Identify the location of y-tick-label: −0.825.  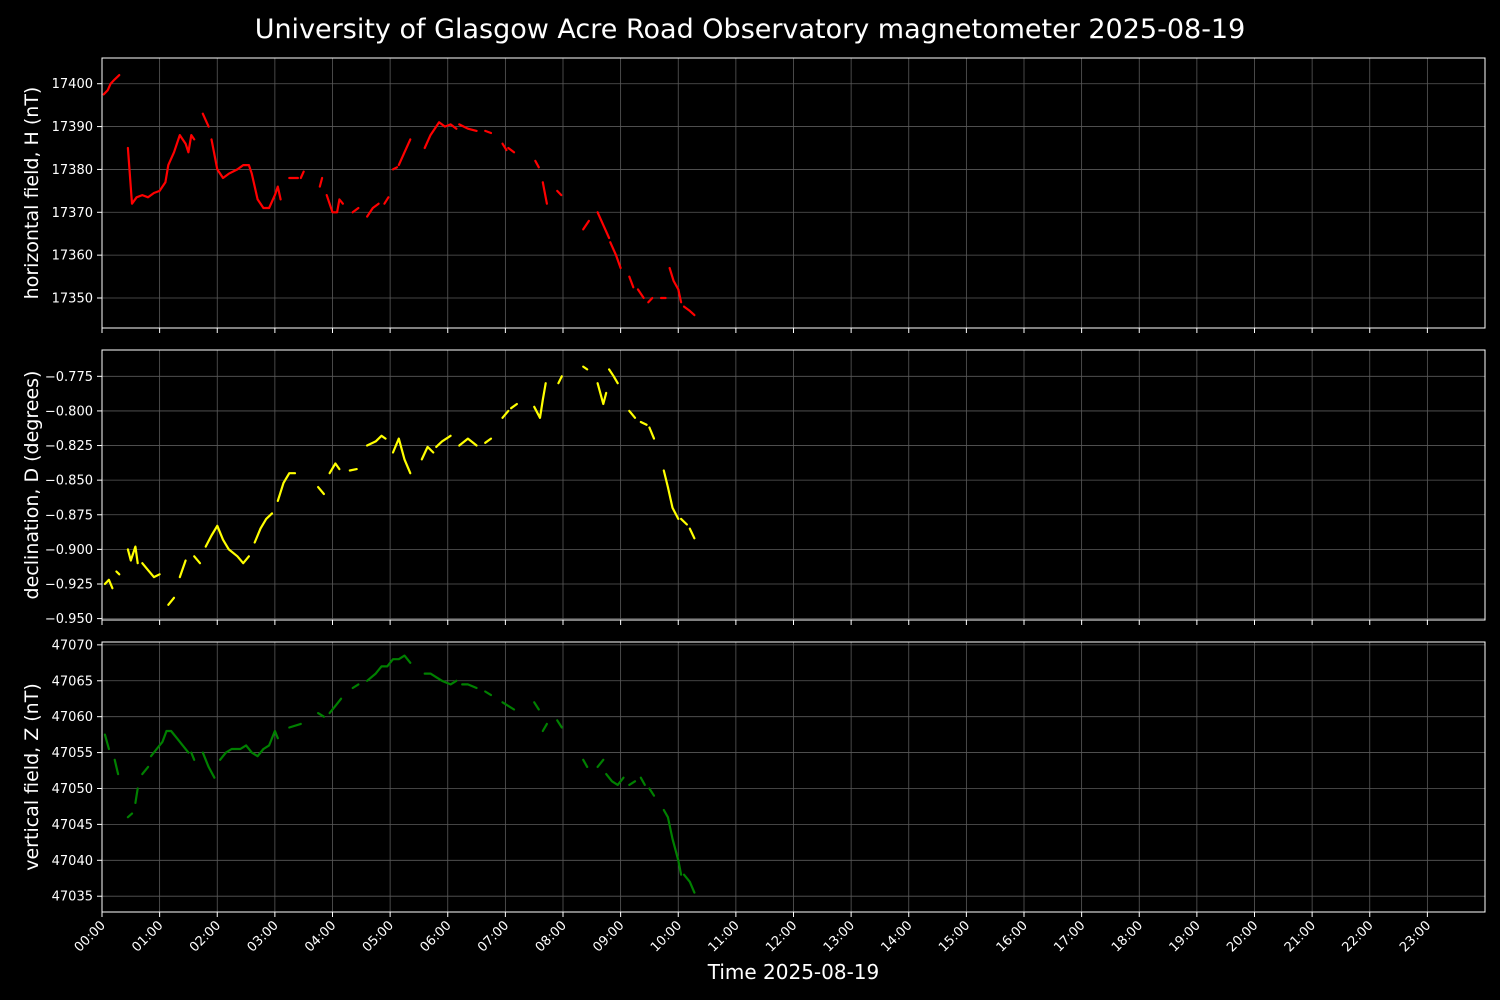
(69, 446).